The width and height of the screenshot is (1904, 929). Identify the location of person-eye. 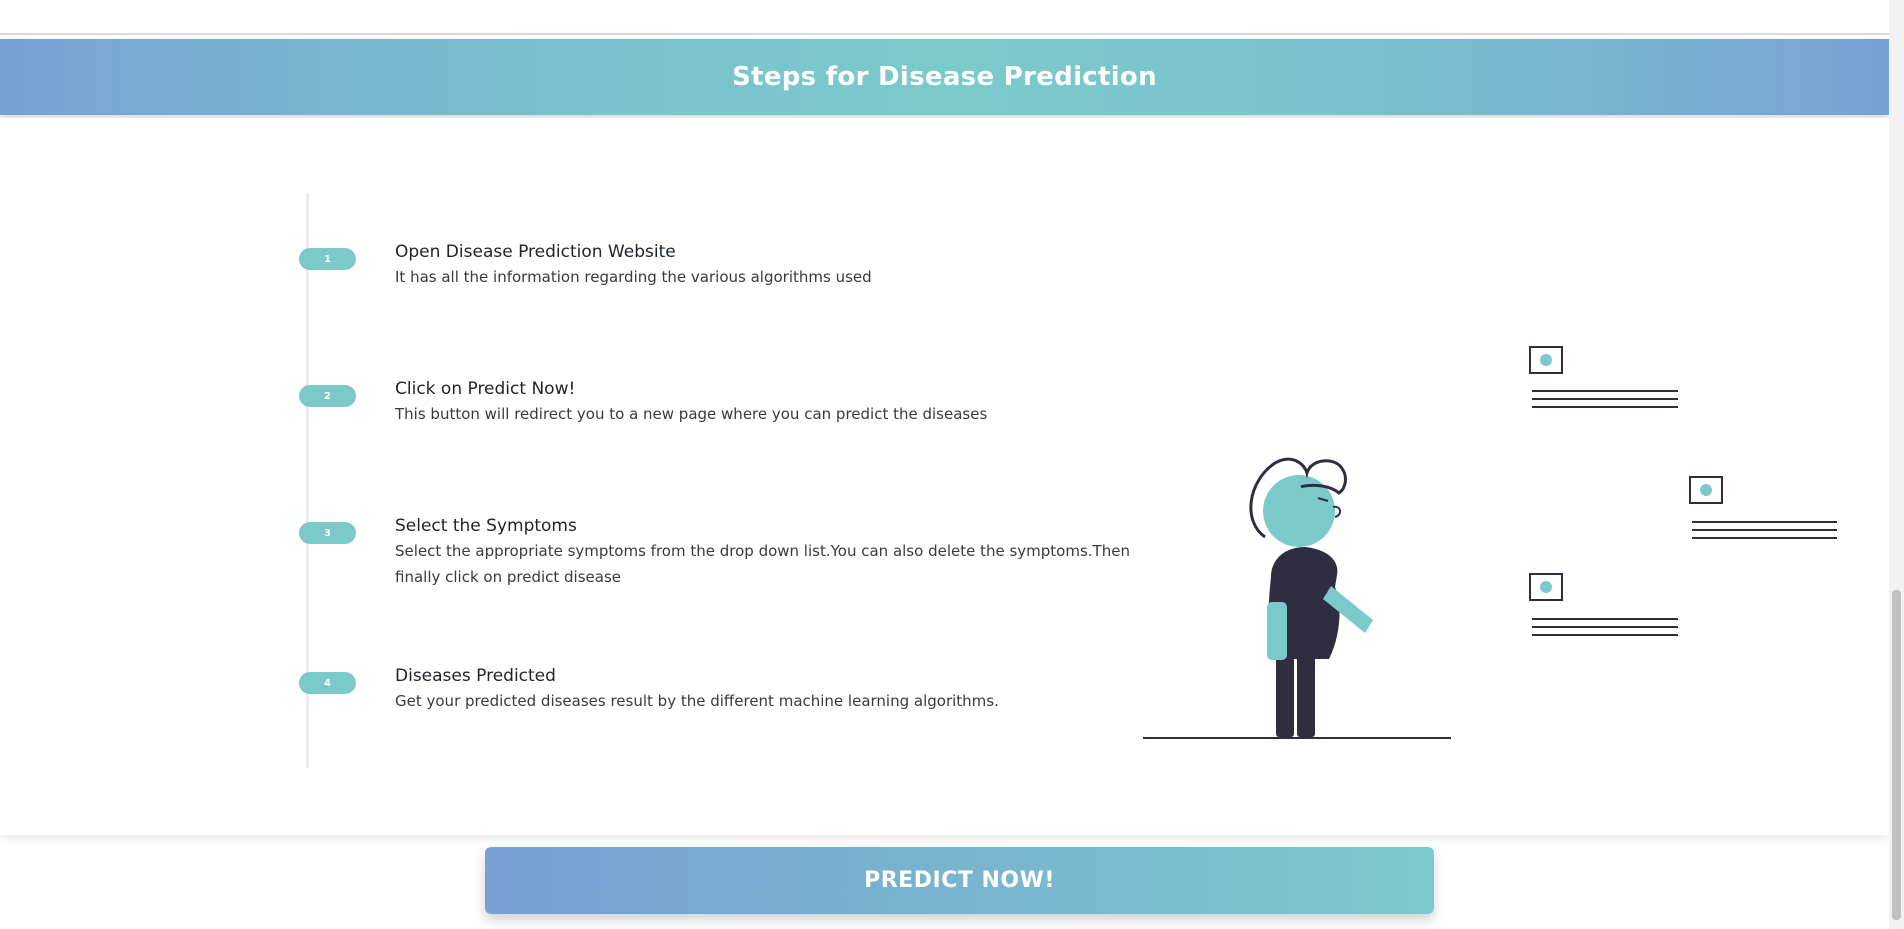
(1323, 499).